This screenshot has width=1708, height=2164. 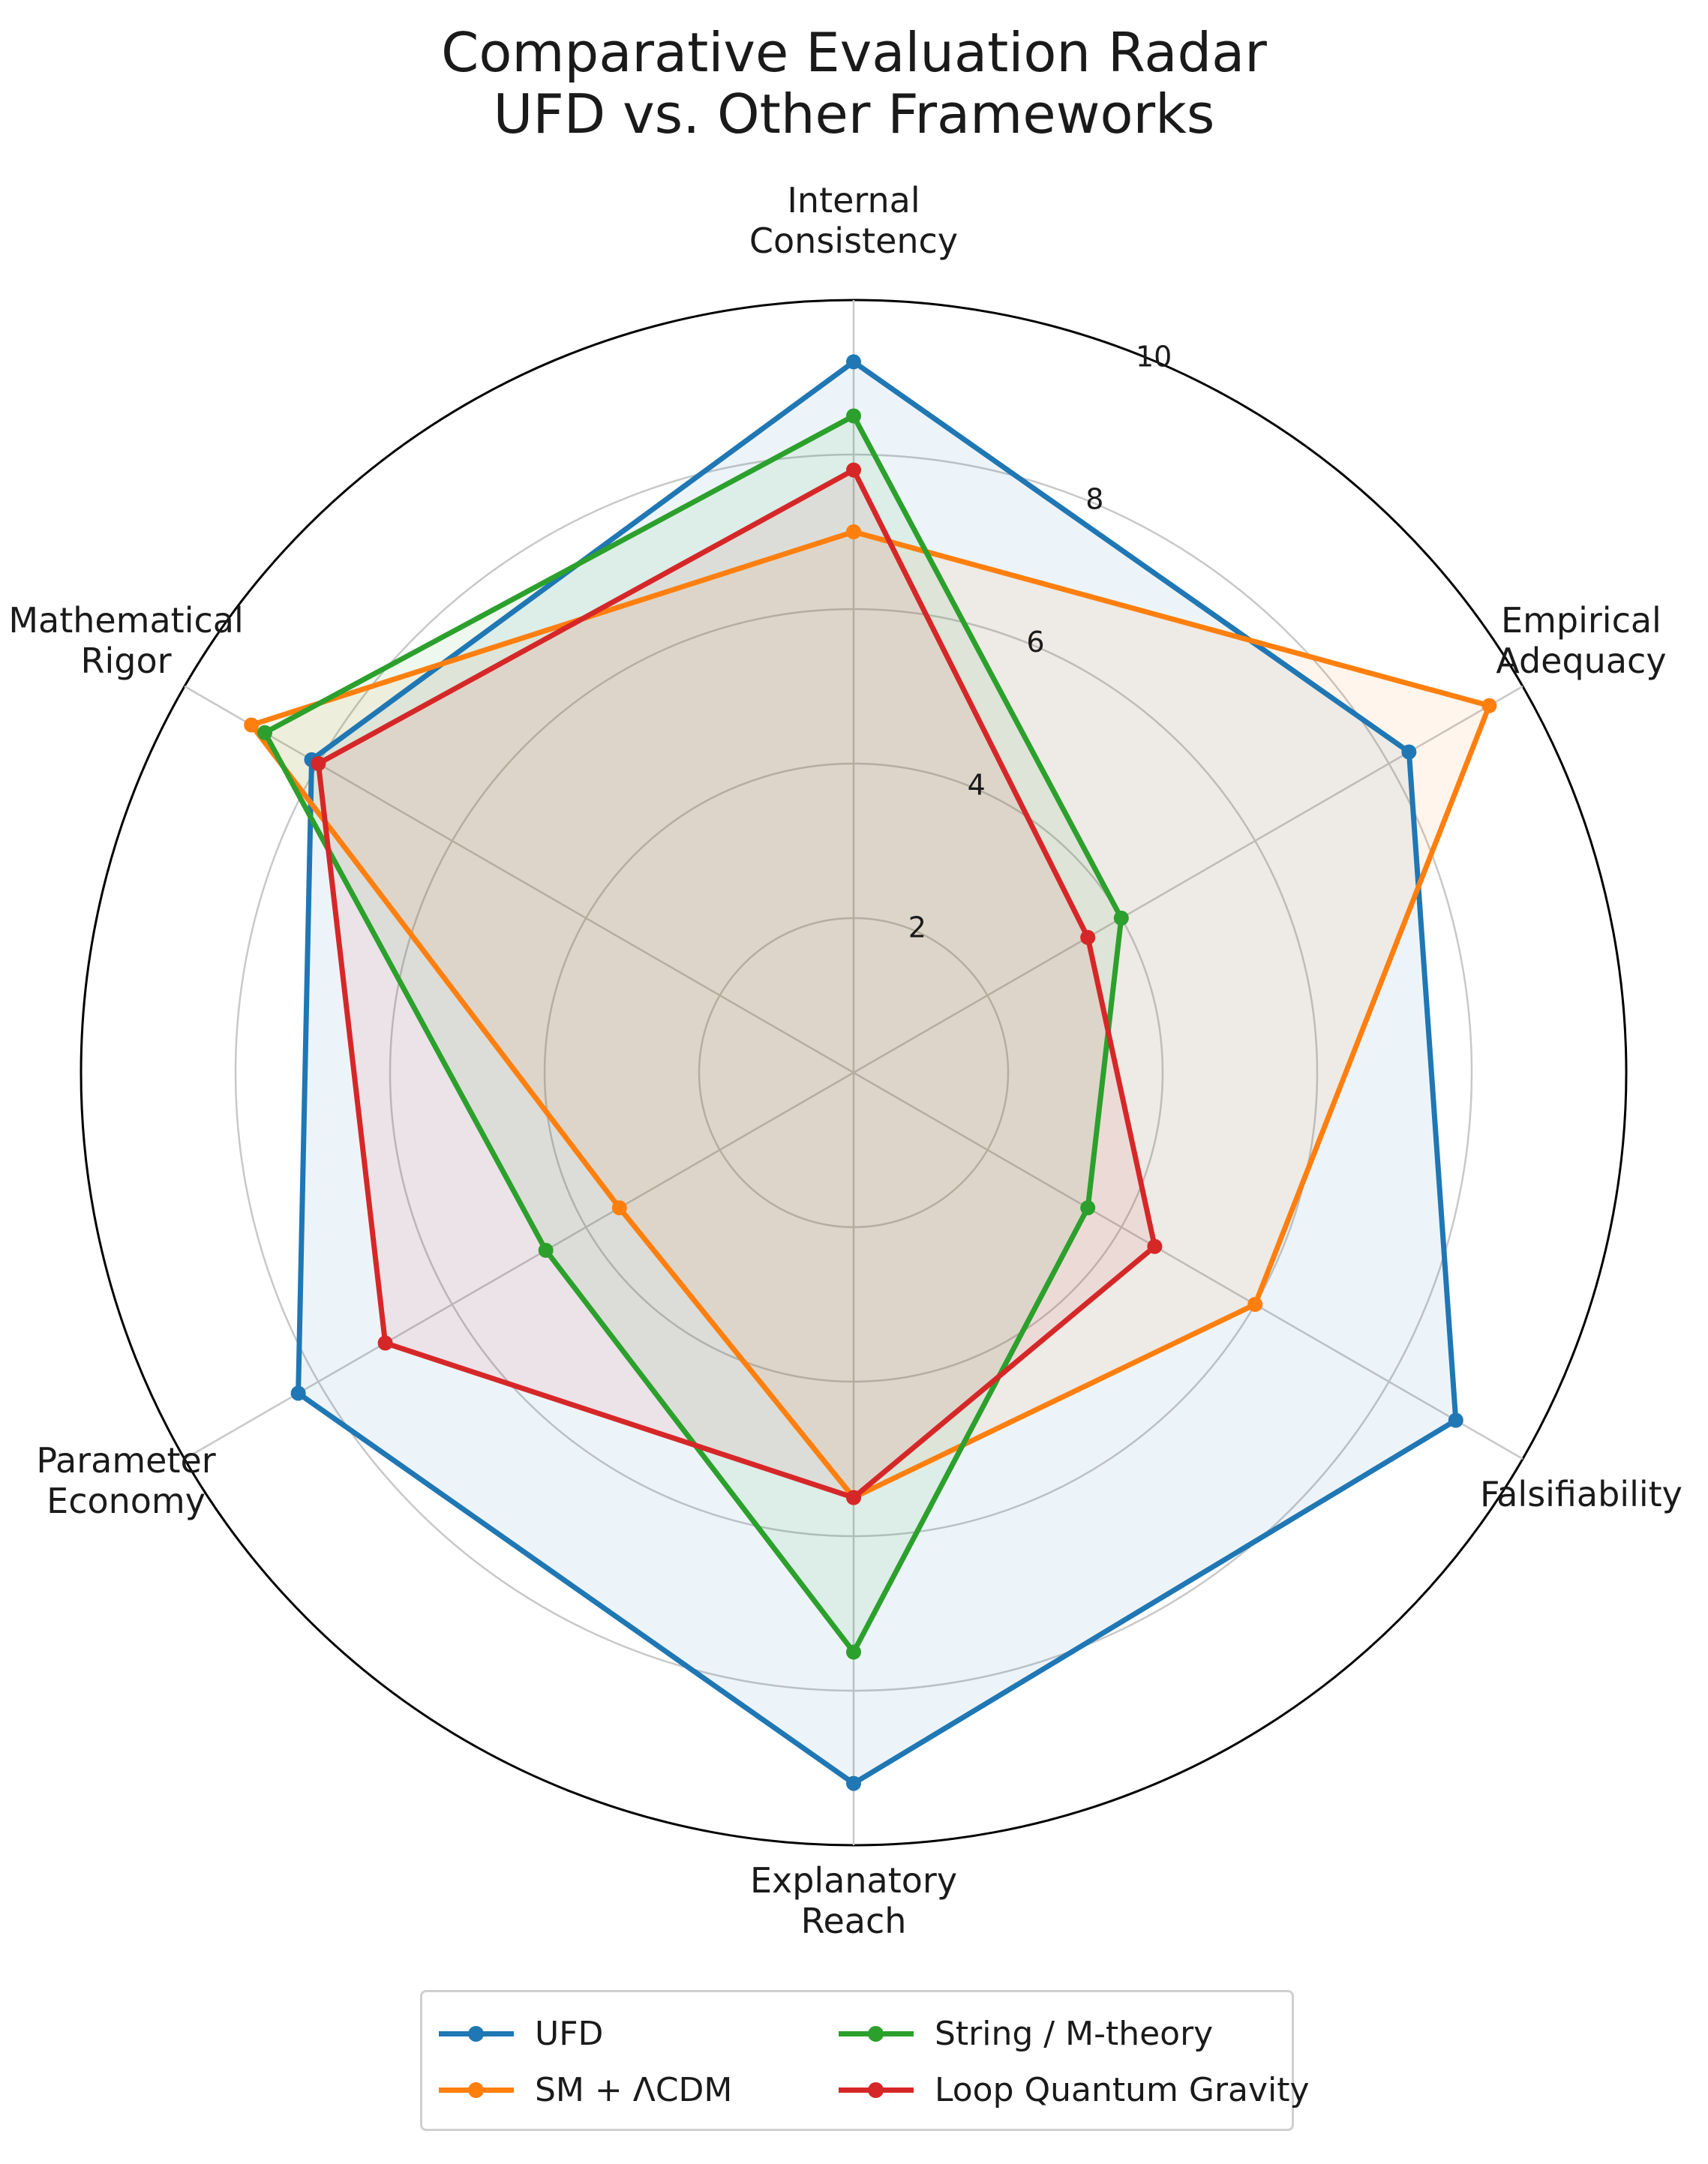 I want to click on point-loop-quantum-gravity-empirical, so click(x=1088, y=937).